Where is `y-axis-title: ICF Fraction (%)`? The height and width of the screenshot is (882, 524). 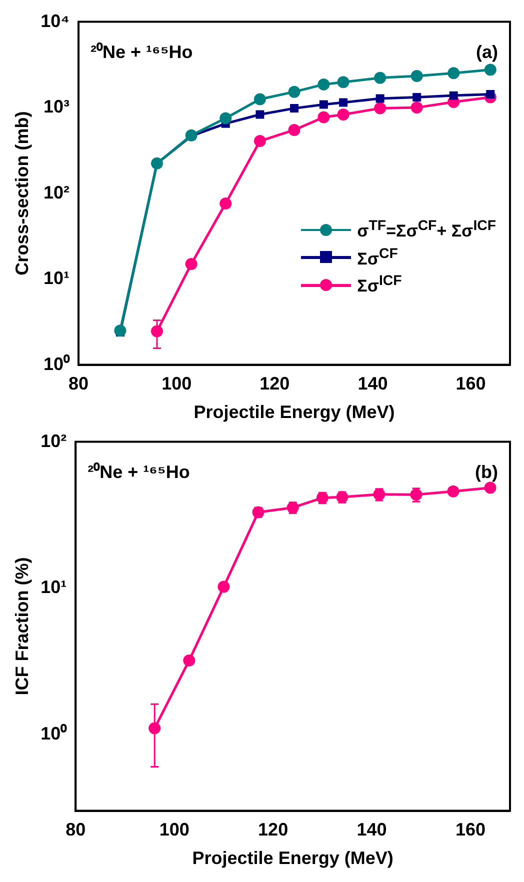
y-axis-title: ICF Fraction (%) is located at coordinates (22, 626).